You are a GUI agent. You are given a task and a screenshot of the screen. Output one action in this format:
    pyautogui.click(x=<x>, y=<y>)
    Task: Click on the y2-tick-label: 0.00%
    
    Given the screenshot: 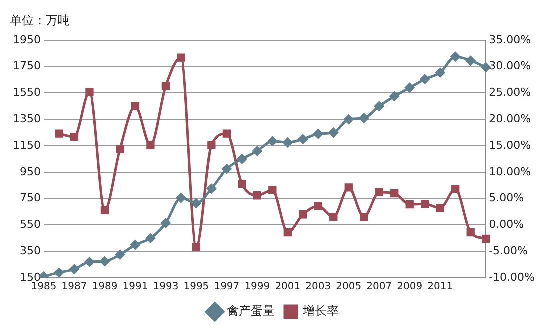 What is the action you would take?
    pyautogui.click(x=506, y=225)
    